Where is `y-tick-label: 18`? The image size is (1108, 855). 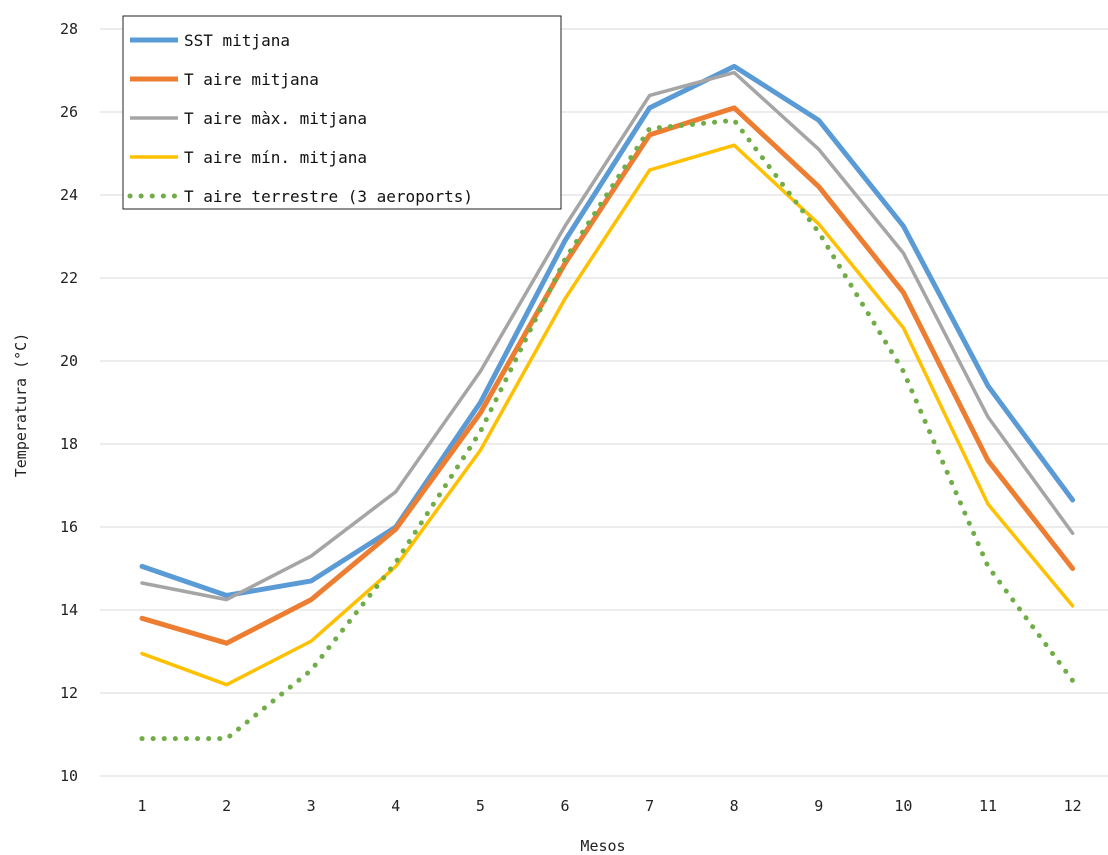 y-tick-label: 18 is located at coordinates (69, 444).